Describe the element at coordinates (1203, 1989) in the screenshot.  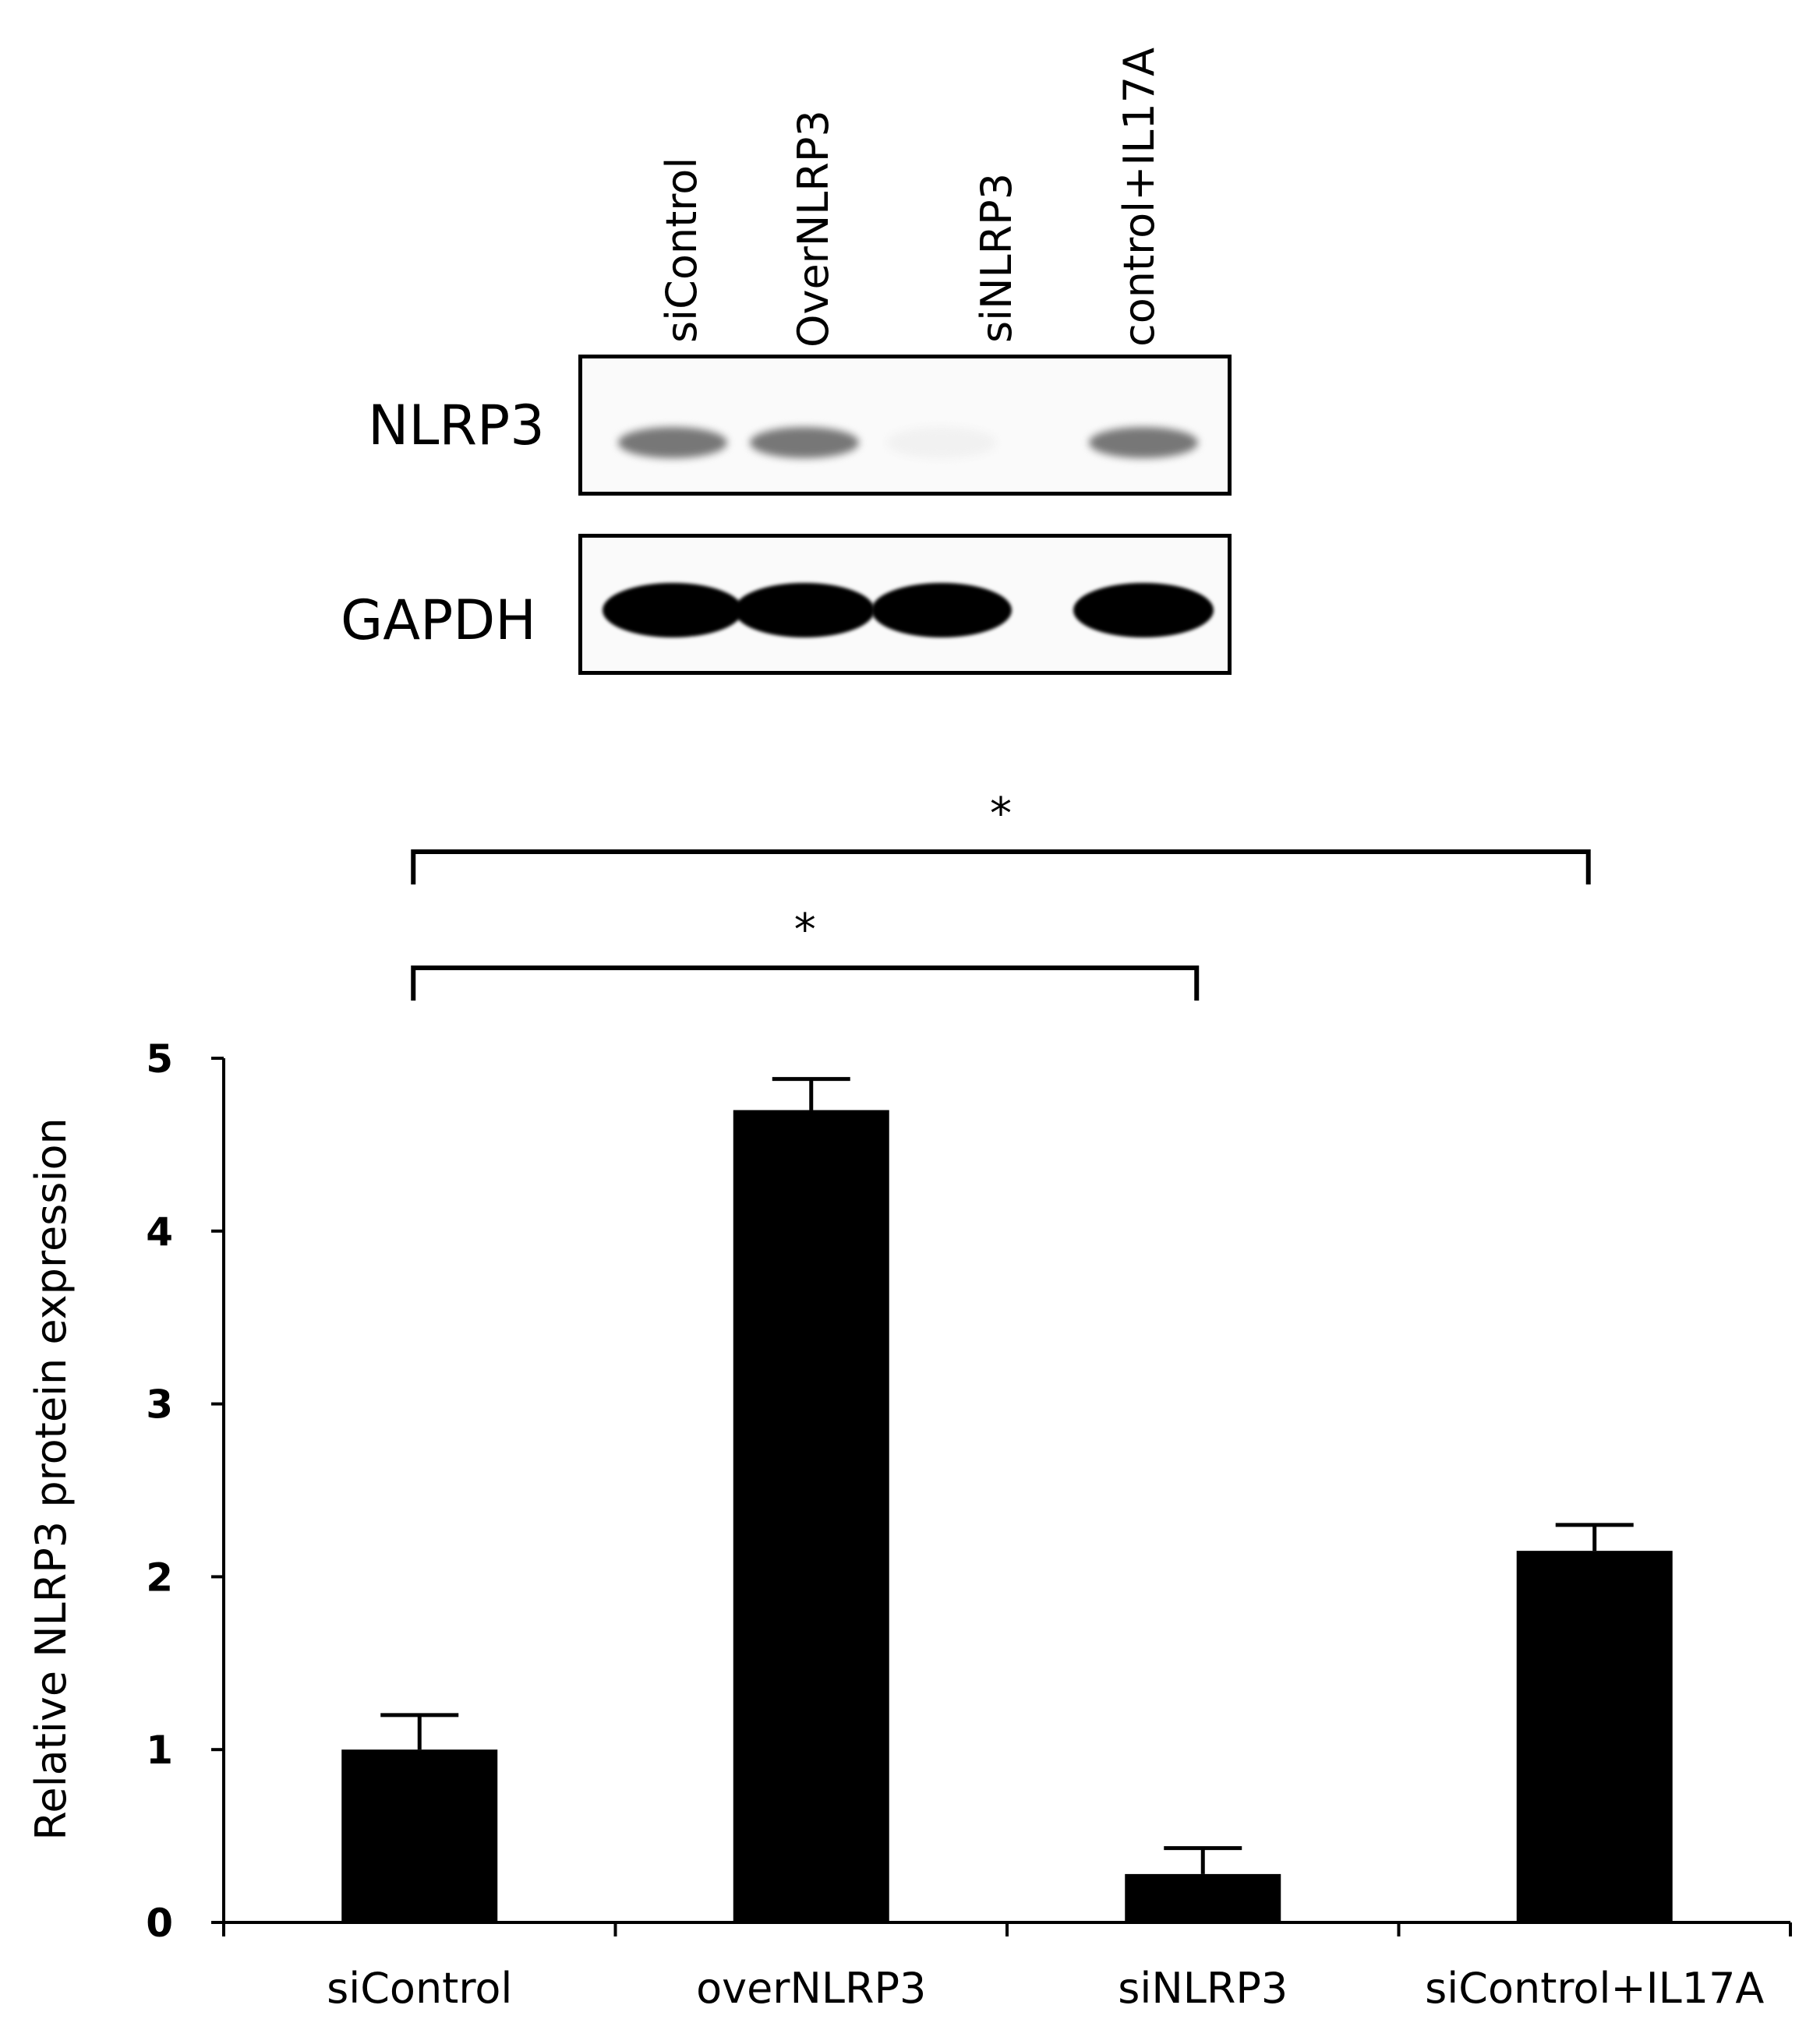
I see `x-tick-label: siNLRP3` at that location.